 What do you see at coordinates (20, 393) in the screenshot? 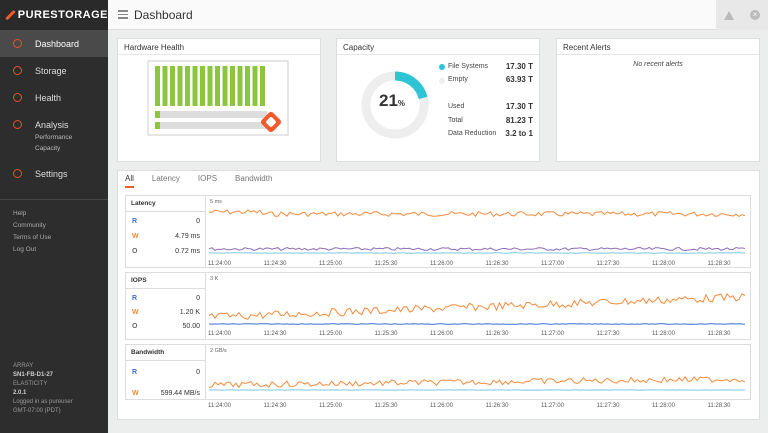
I see `elasticity-version: 2.0.1` at bounding box center [20, 393].